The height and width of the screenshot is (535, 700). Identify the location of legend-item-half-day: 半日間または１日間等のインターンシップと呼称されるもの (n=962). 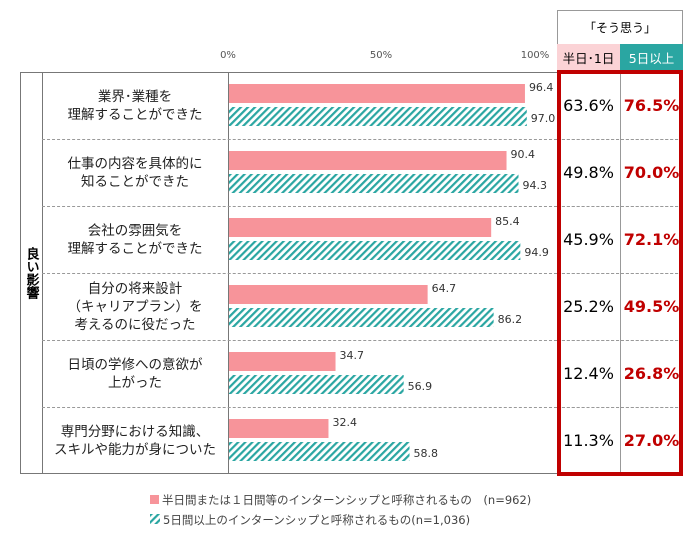
(340, 500).